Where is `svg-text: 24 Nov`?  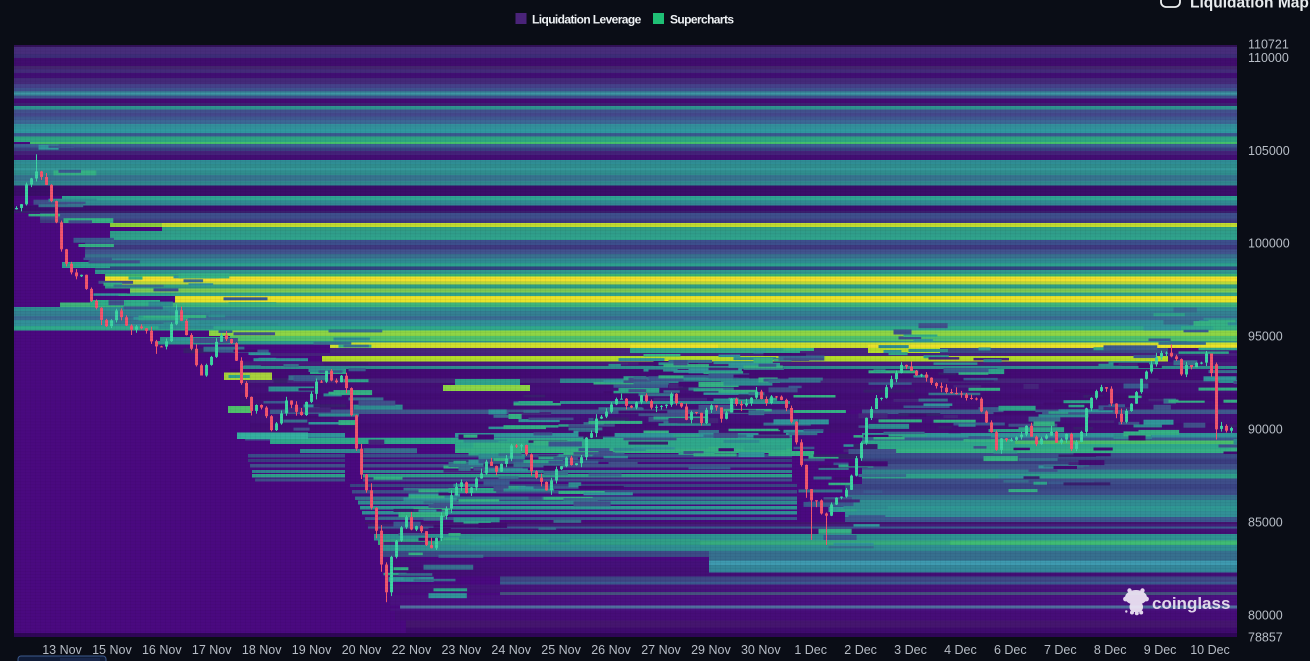
svg-text: 24 Nov is located at coordinates (511, 650).